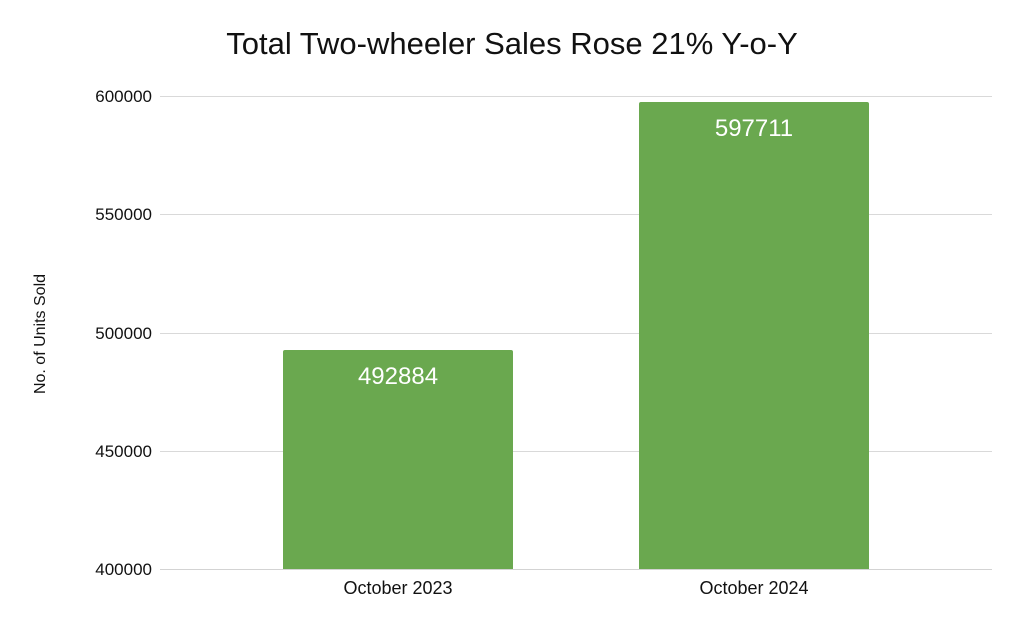  Describe the element at coordinates (398, 460) in the screenshot. I see `bar-october-2023: 492884` at that location.